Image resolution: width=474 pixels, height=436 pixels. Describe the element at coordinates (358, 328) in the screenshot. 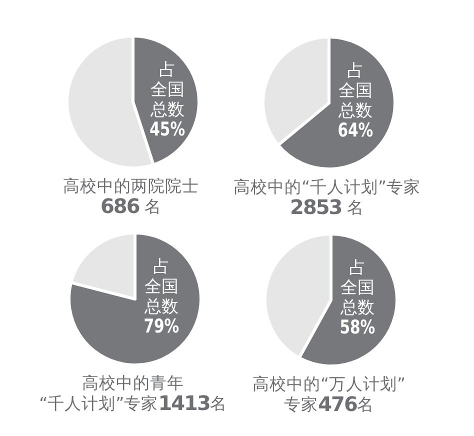

I see `data-label: 58%` at that location.